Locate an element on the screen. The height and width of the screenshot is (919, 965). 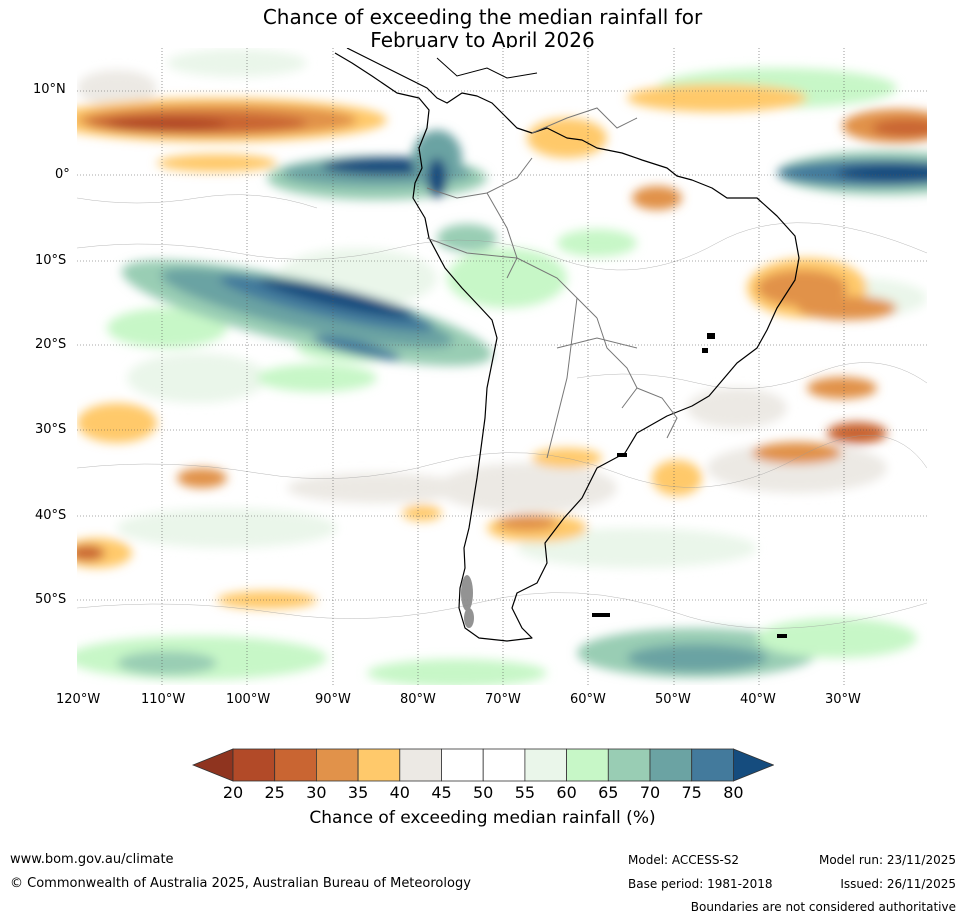
small-land-features is located at coordinates (689, 485).